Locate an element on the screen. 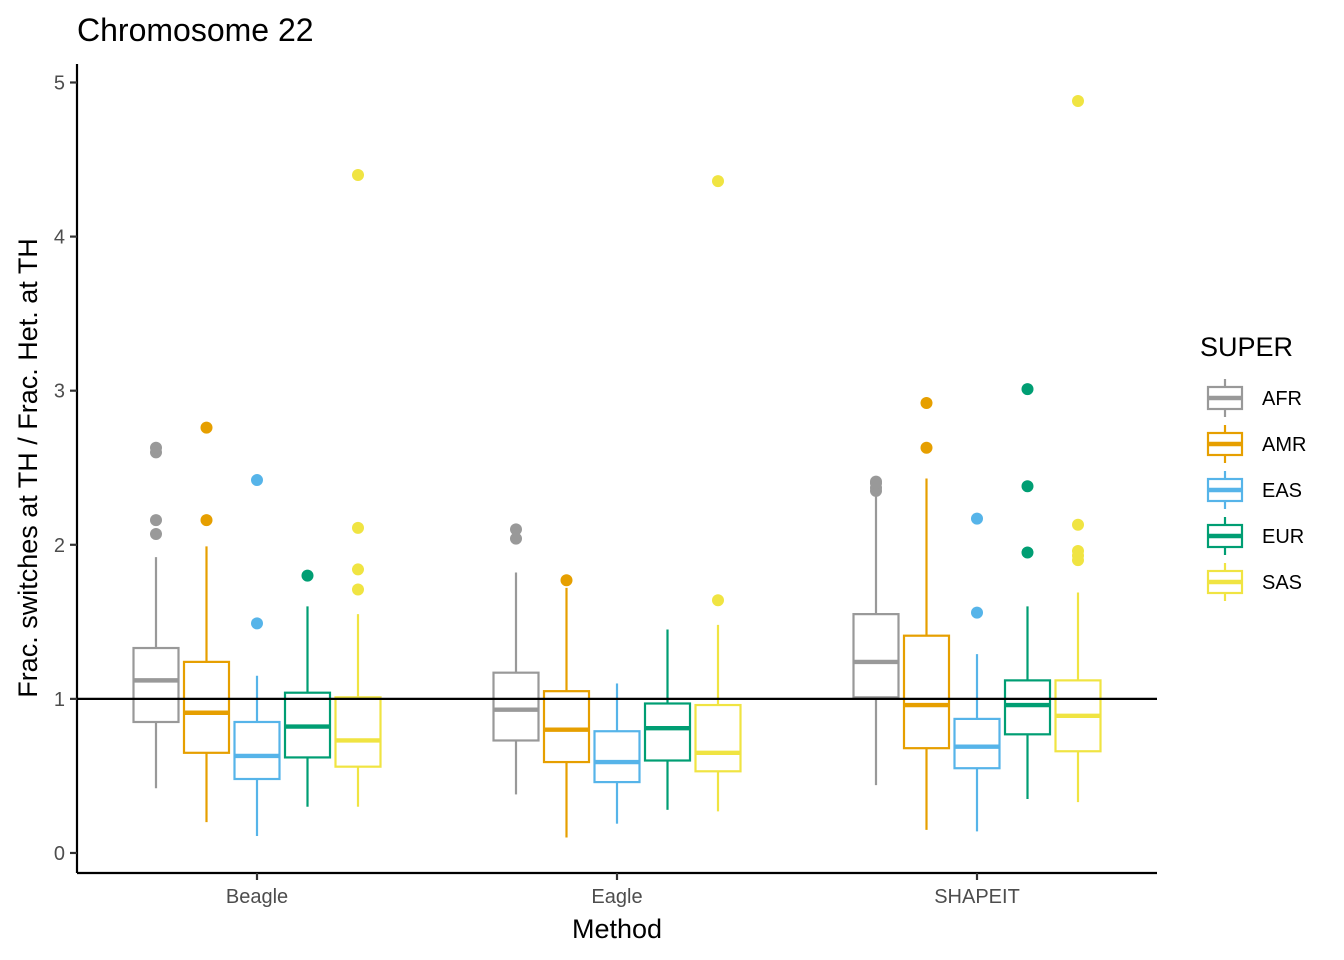 The image size is (1344, 960). legend-item-sas: SAS is located at coordinates (1254, 582).